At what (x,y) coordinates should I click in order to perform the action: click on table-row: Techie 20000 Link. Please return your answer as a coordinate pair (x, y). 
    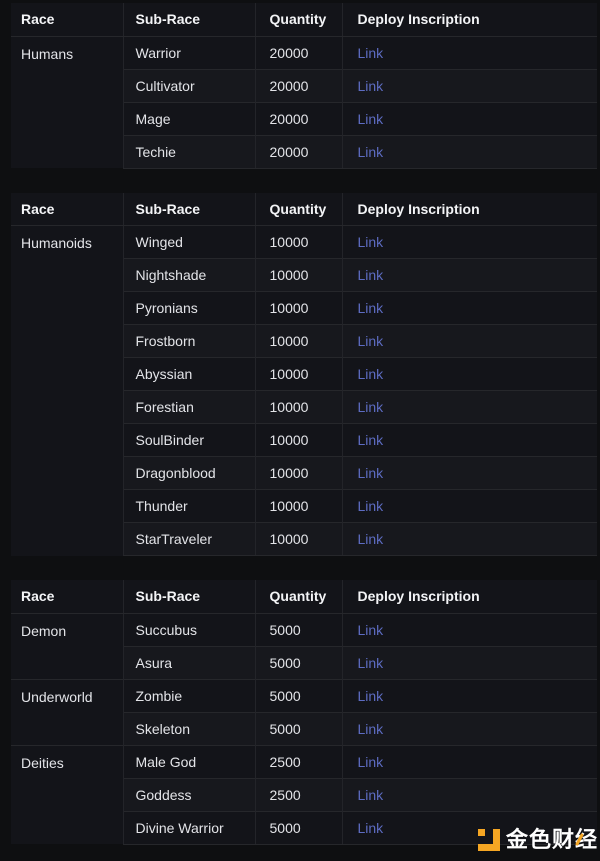
    Looking at the image, I should click on (304, 151).